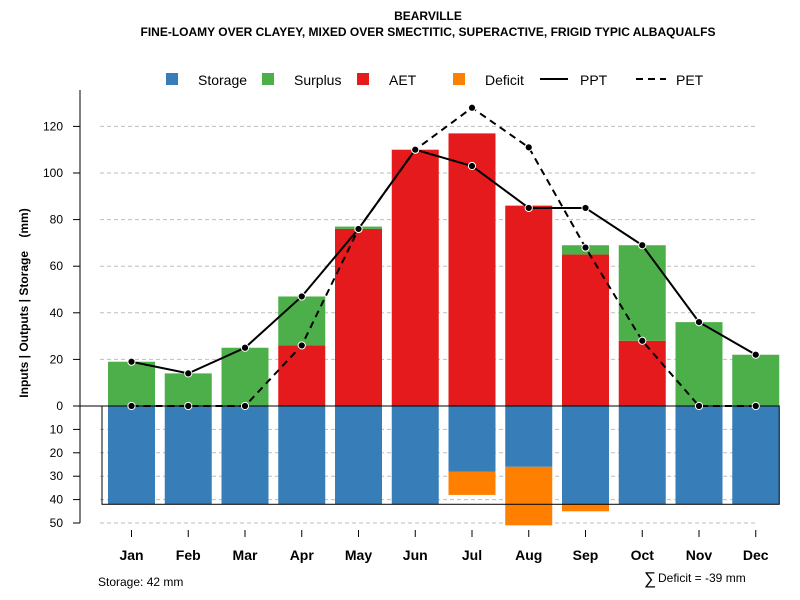  What do you see at coordinates (435, 80) in the screenshot?
I see `legend: Storage Surplus AET Deficit PPT PET` at bounding box center [435, 80].